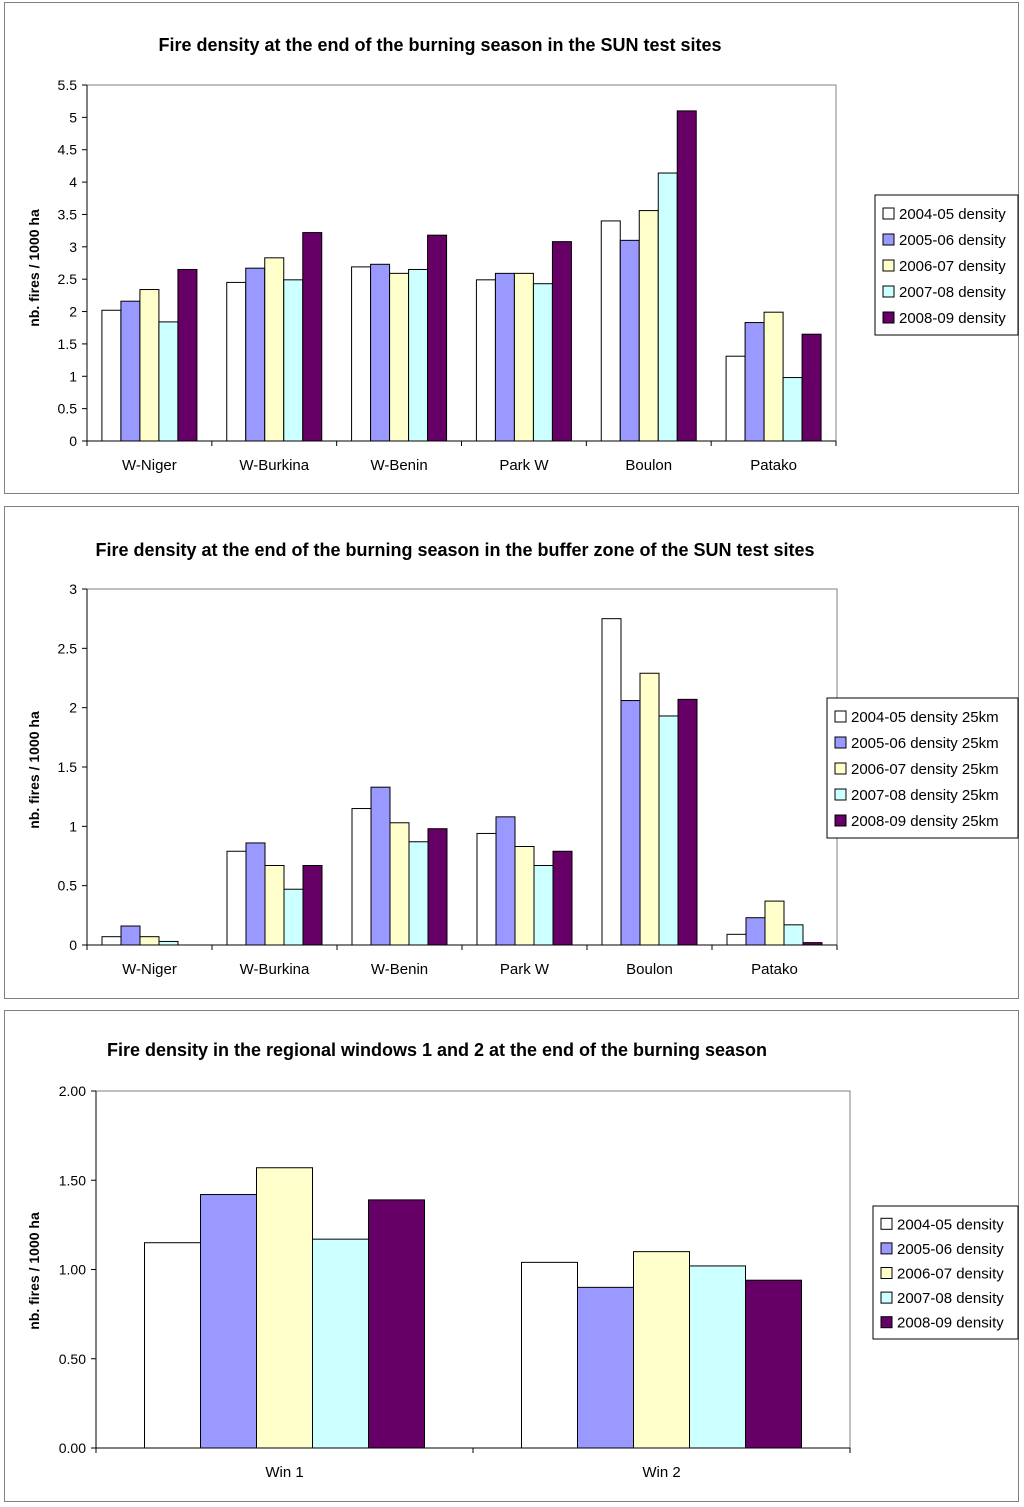 The width and height of the screenshot is (1024, 1507). Describe the element at coordinates (34, 268) in the screenshot. I see `chart-1-ylabel: nb. fires / 1000 ha` at that location.